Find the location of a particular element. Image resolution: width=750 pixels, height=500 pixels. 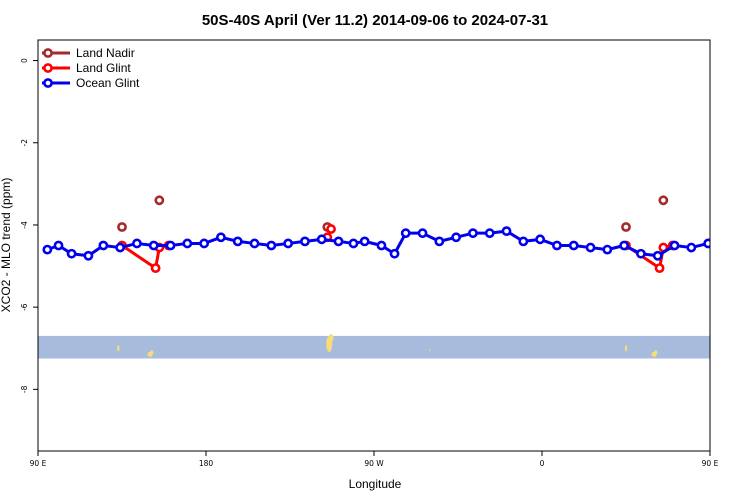

x-tick-label: 90 W is located at coordinates (374, 463).